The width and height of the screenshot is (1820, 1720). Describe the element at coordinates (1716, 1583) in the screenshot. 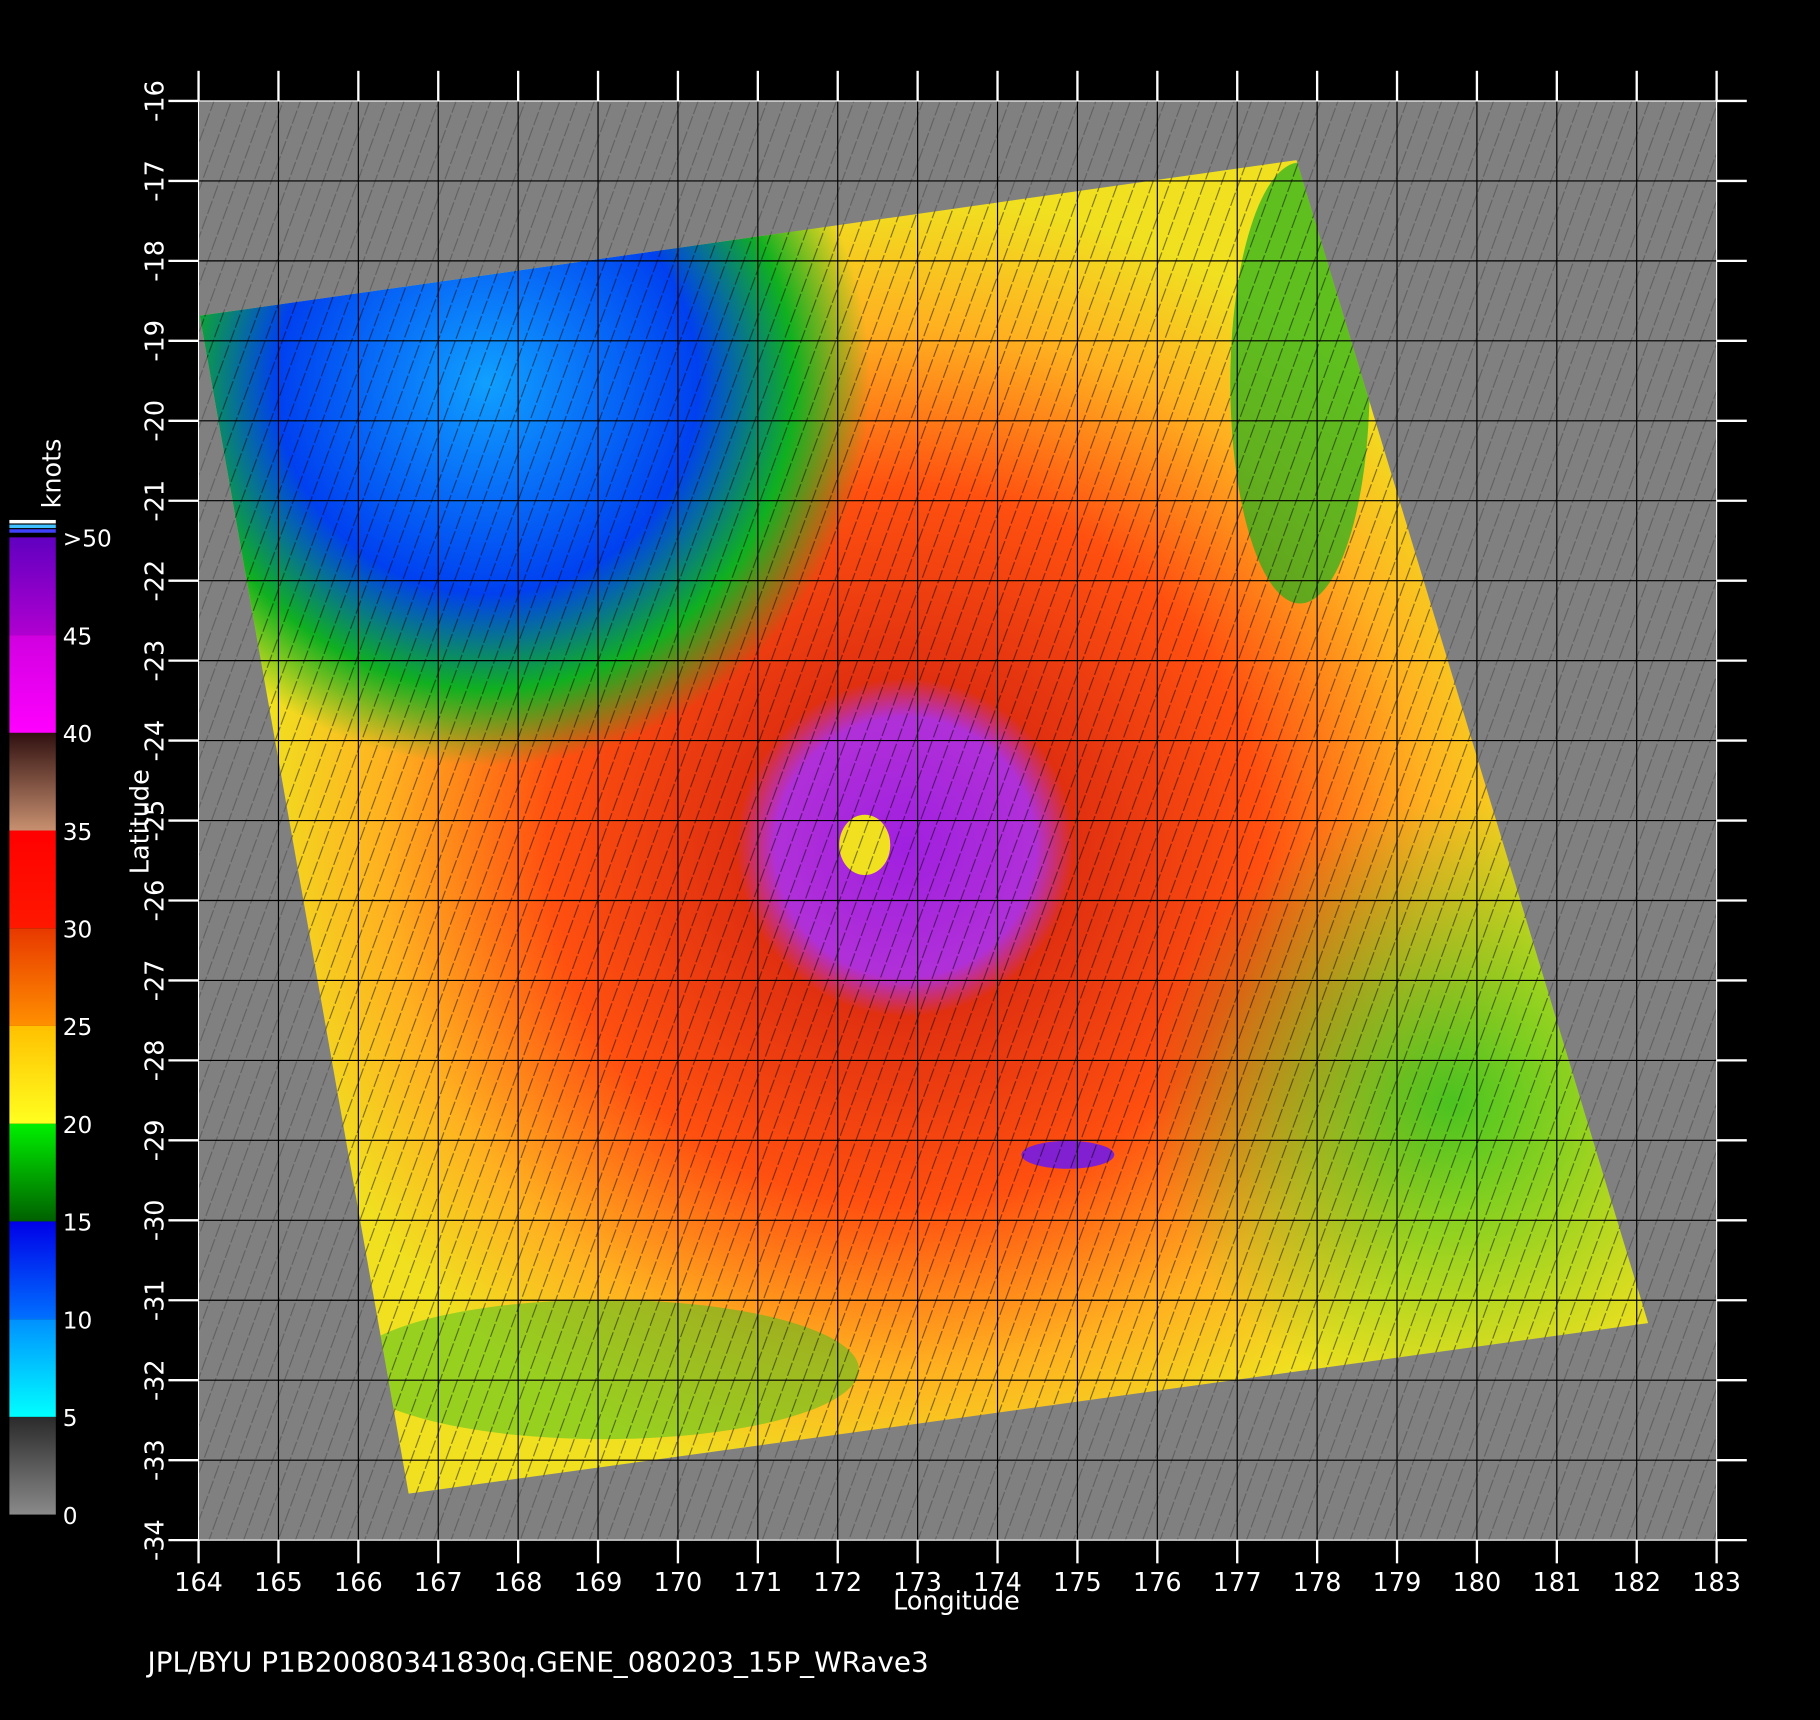

I see `x-tick-label: 183` at that location.